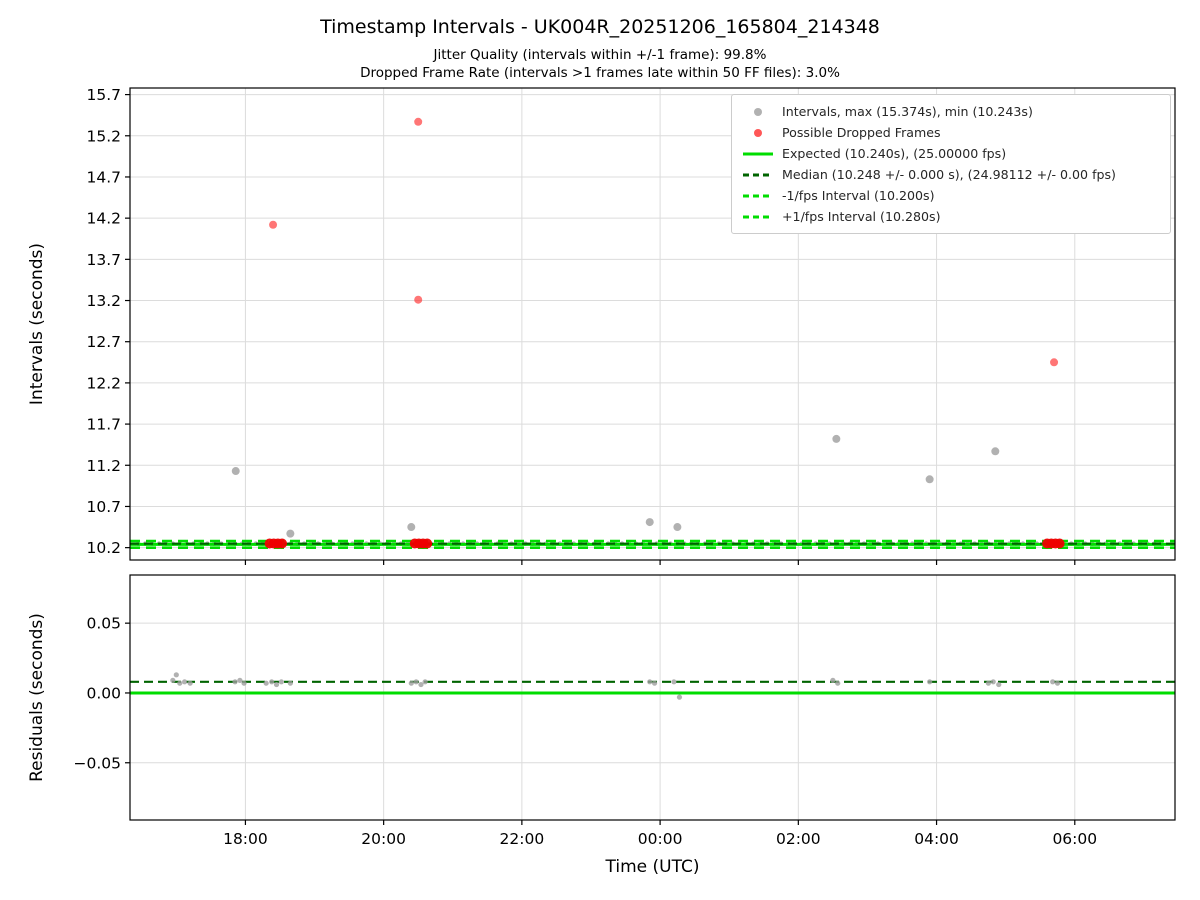 The image size is (1200, 900). I want to click on x-tick-label: 00:00, so click(660, 839).